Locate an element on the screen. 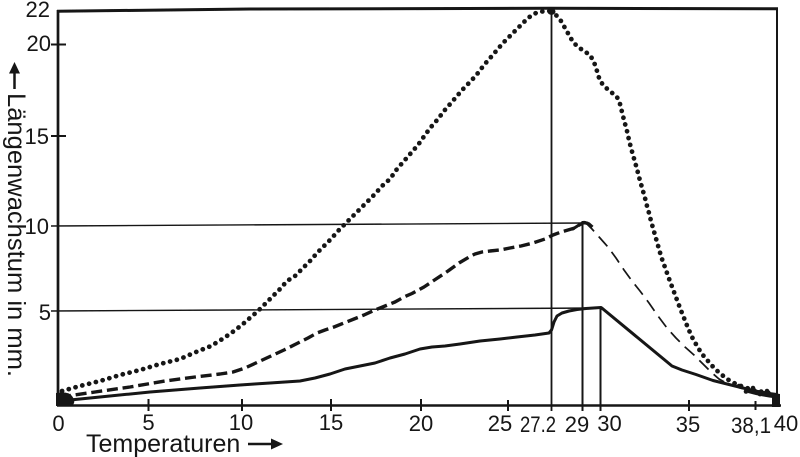 Image resolution: width=800 pixels, height=457 pixels. svg-text: Längenwachstum in mm. is located at coordinates (16, 235).